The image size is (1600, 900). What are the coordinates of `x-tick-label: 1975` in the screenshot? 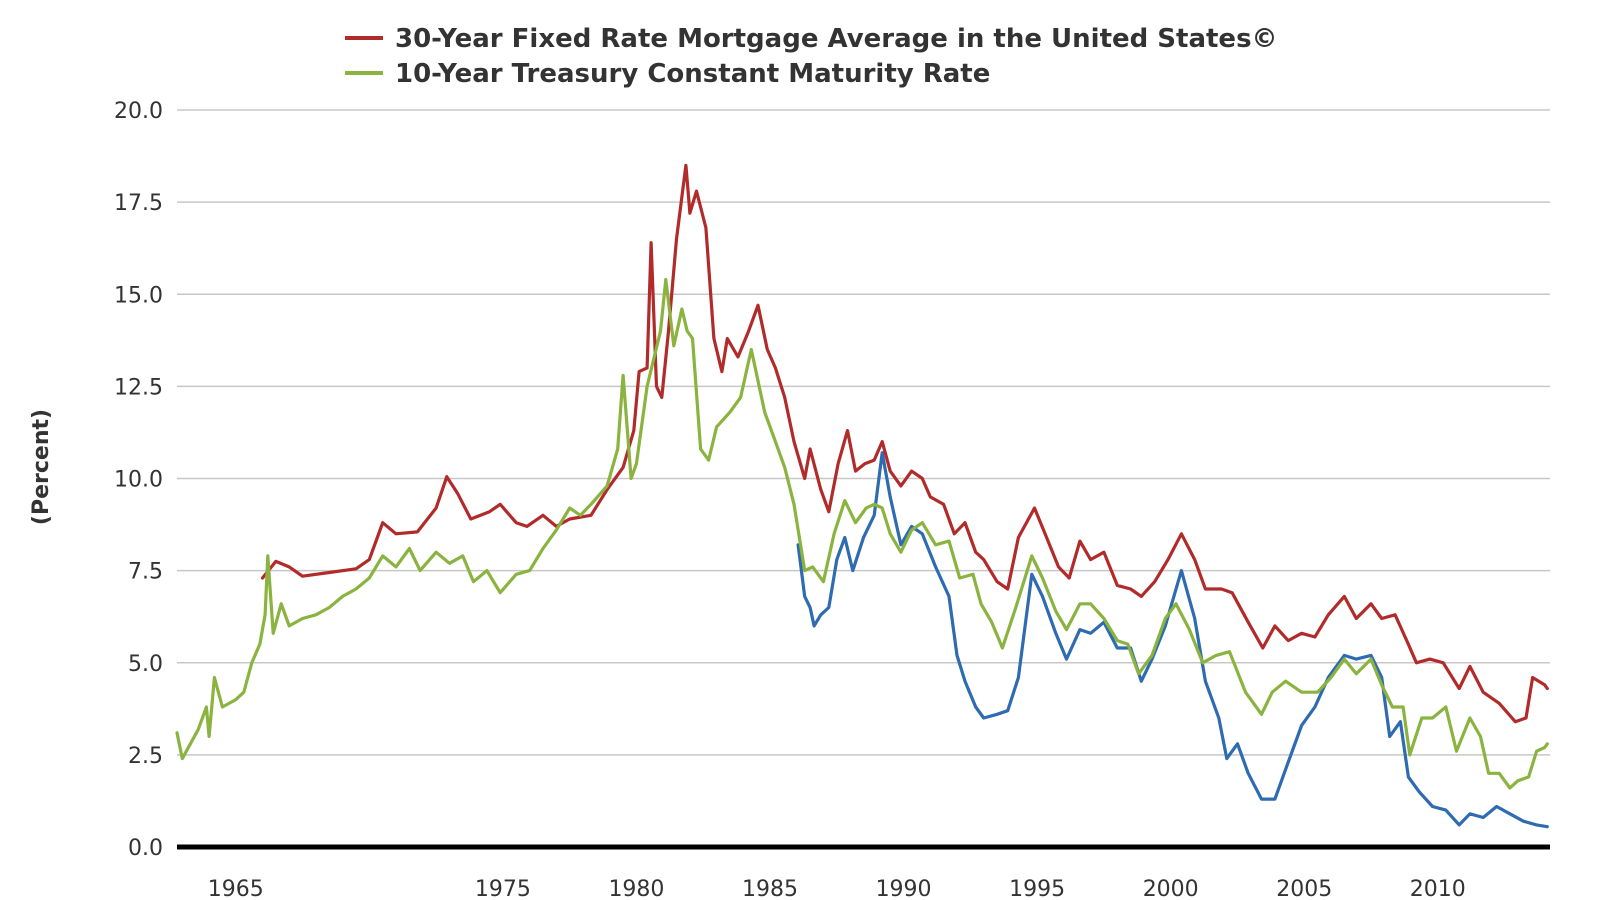 It's located at (503, 888).